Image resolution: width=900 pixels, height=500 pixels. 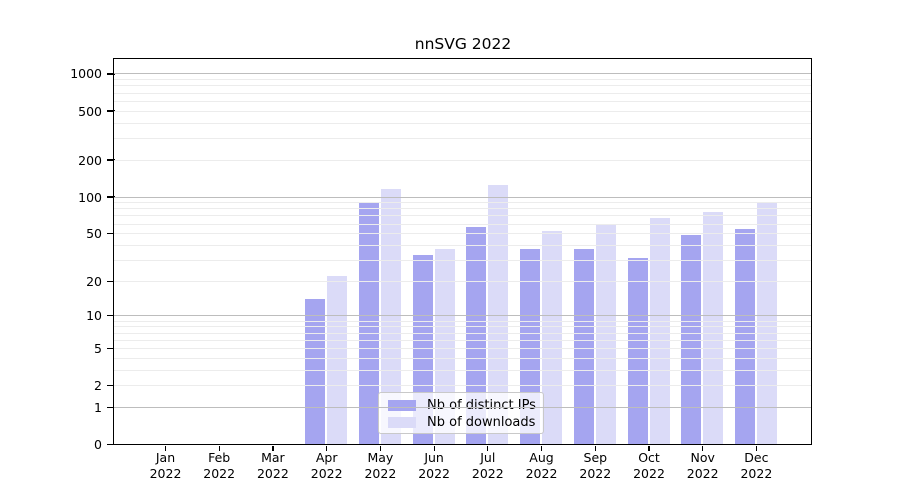 What do you see at coordinates (86, 74) in the screenshot?
I see `y-tick-label: 1000` at bounding box center [86, 74].